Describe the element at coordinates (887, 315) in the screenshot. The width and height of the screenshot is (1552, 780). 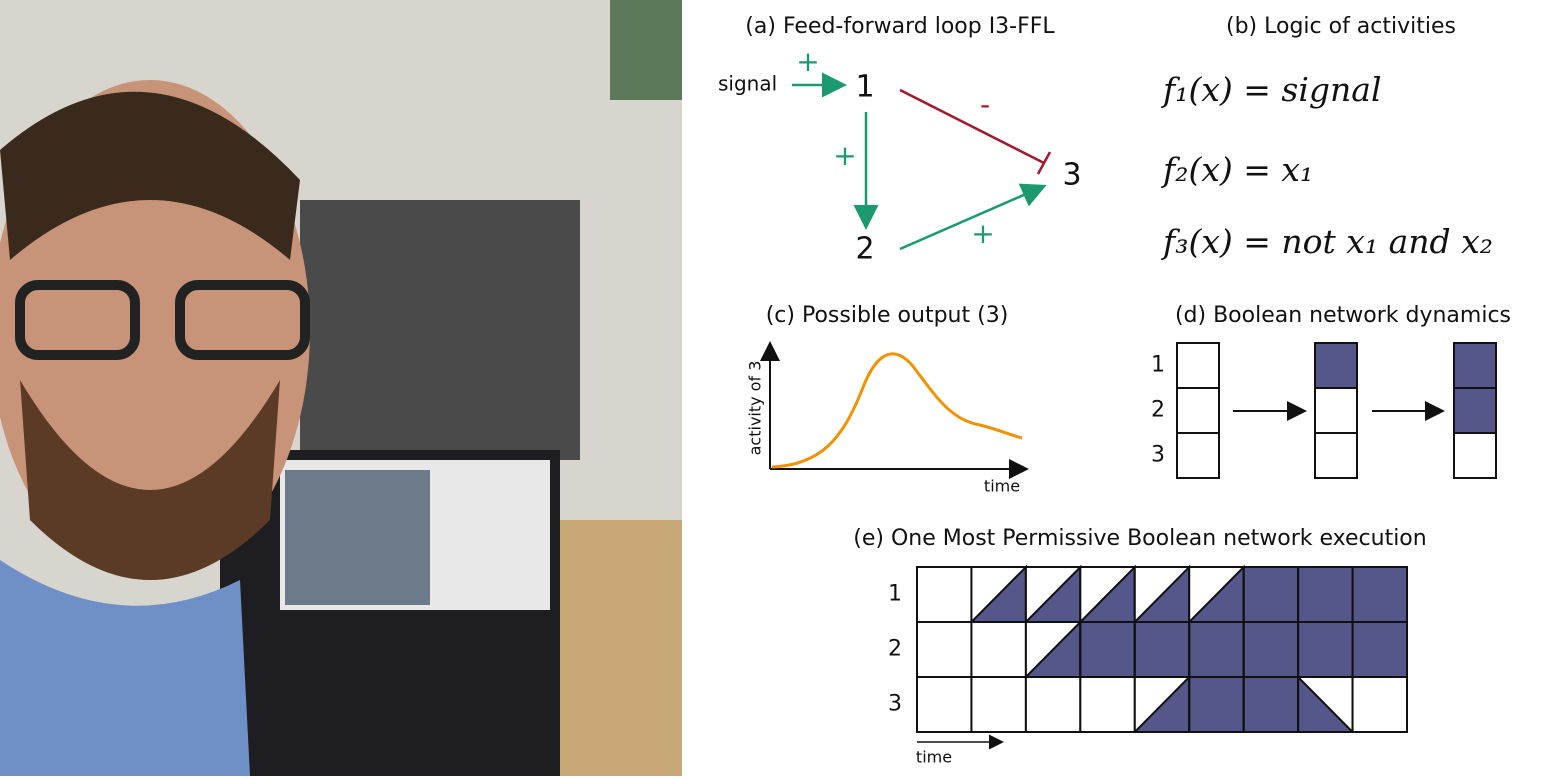
I see `panel-title: (c) Possible output (3)` at that location.